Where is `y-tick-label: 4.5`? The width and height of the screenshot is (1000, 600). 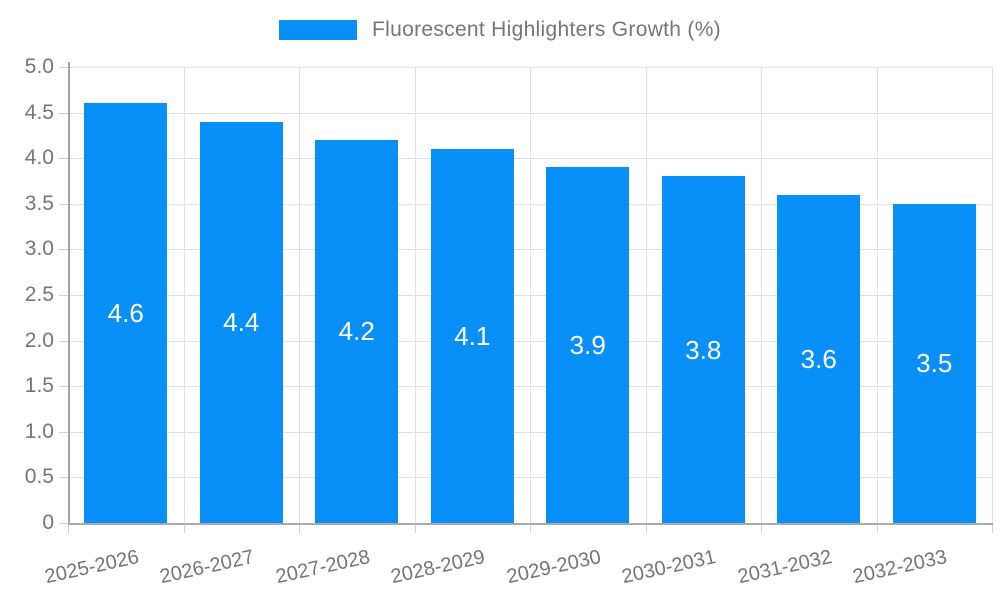 y-tick-label: 4.5 is located at coordinates (39, 112).